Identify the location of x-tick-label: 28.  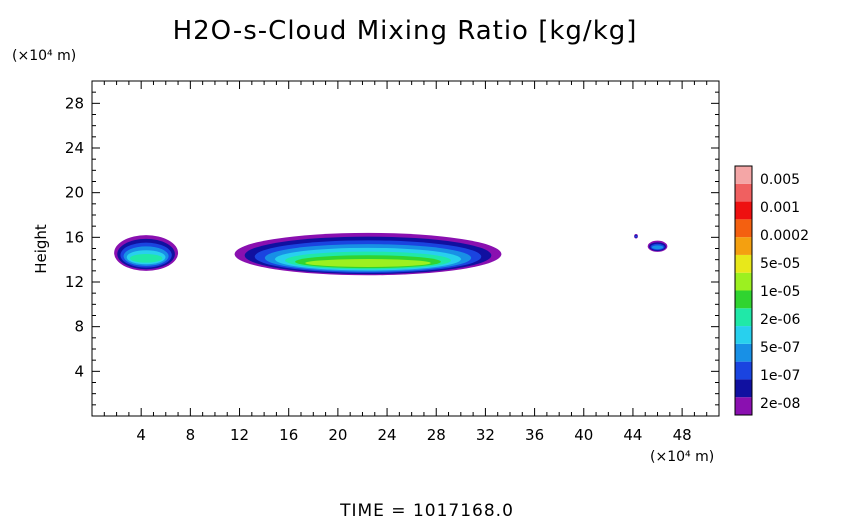
(436, 435).